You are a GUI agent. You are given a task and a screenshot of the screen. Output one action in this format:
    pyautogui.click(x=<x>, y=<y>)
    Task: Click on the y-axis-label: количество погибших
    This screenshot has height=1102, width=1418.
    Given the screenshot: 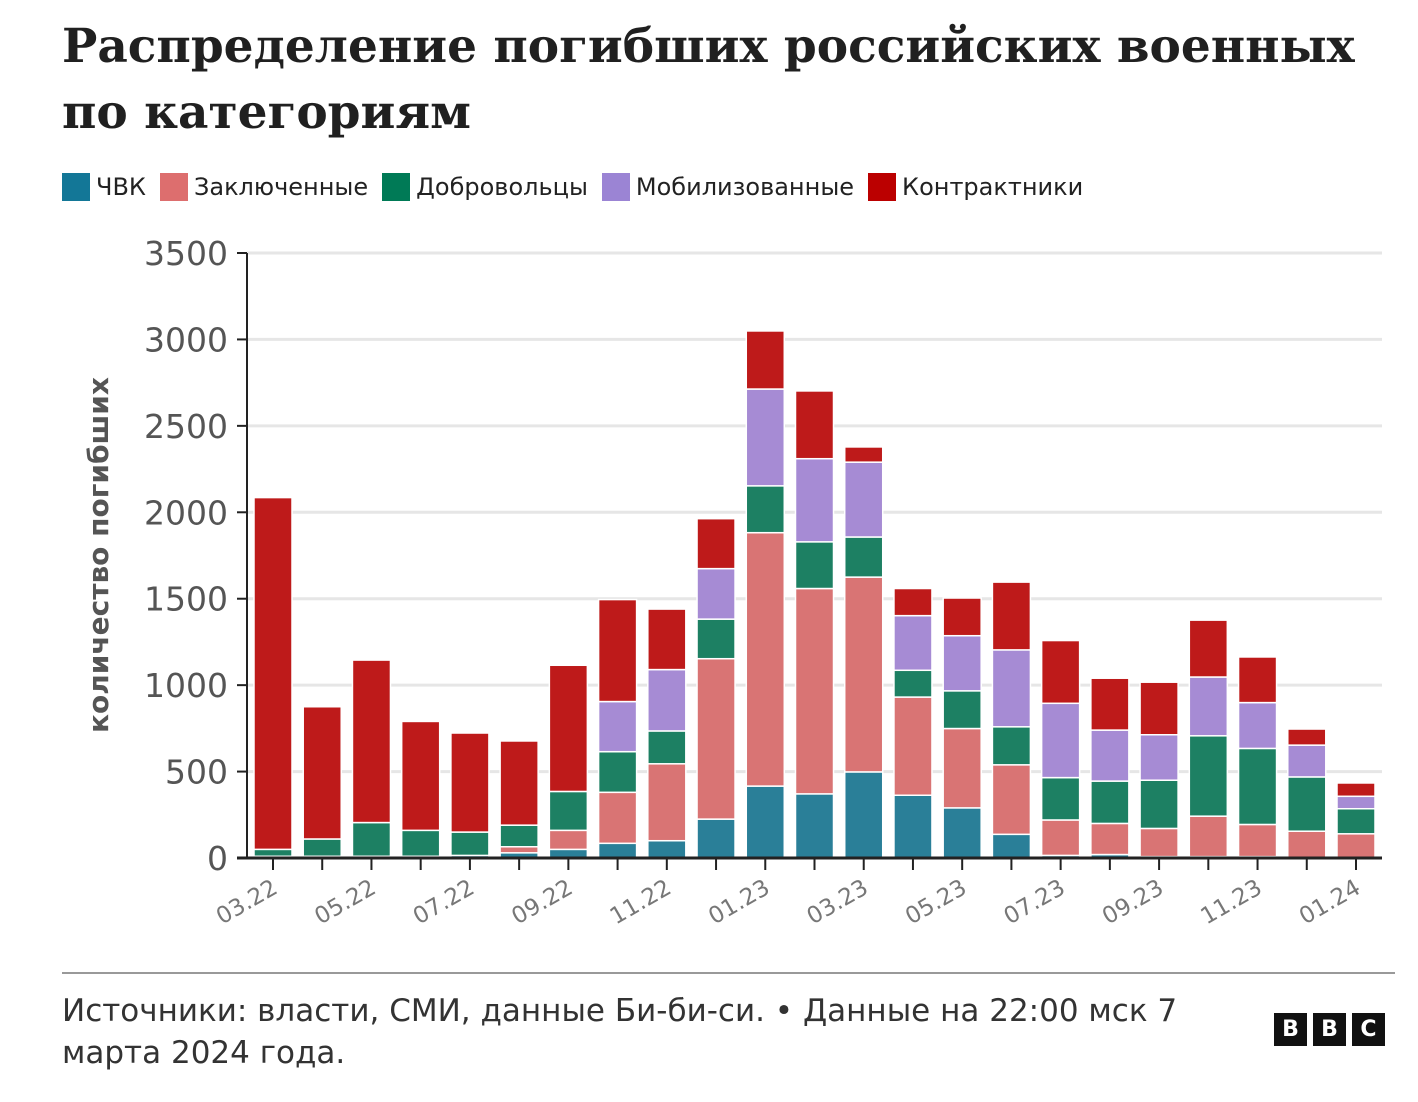 What is the action you would take?
    pyautogui.click(x=98, y=555)
    